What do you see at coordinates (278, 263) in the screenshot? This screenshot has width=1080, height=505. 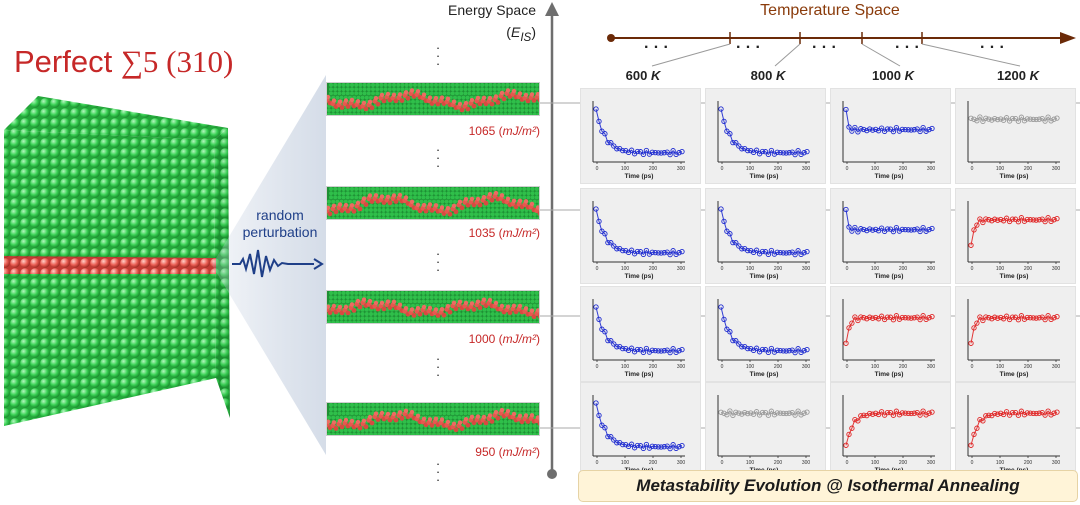 I see `perturbation-wave` at bounding box center [278, 263].